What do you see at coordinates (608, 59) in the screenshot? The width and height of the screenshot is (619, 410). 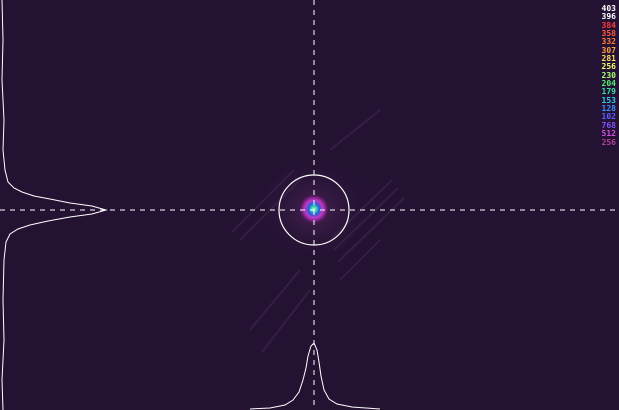 I see `legend-value: 281` at bounding box center [608, 59].